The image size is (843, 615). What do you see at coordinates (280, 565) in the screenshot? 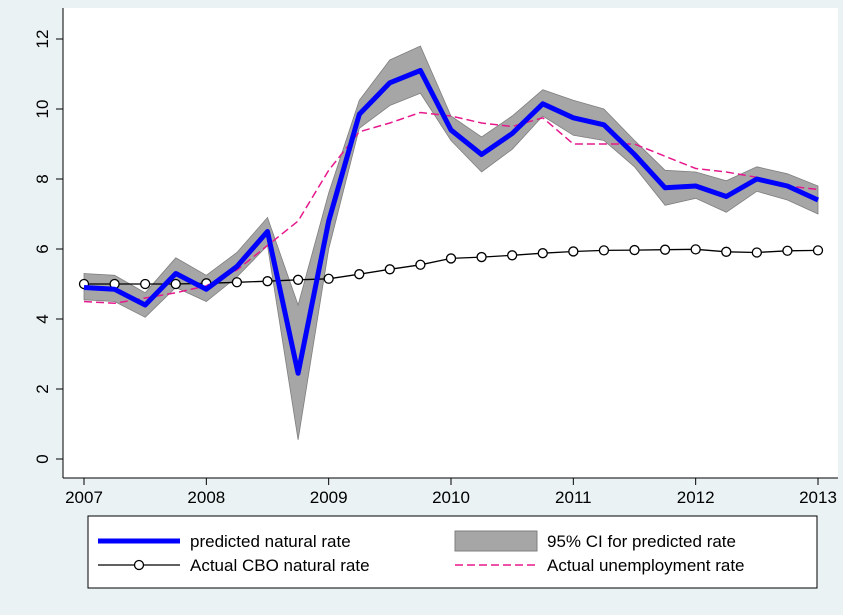
I see `legend-label: Actual CBO natural rate` at bounding box center [280, 565].